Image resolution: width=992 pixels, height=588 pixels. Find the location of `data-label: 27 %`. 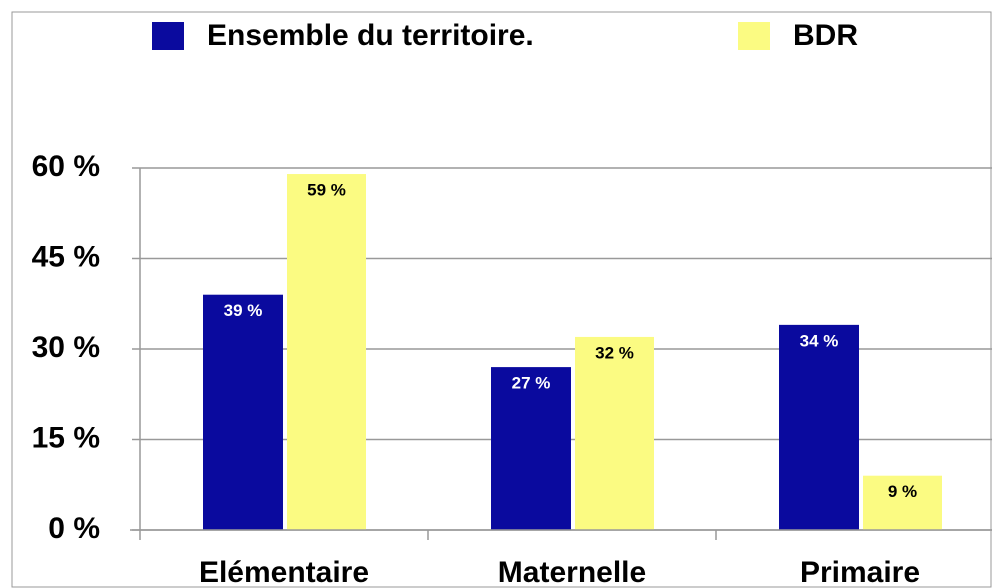

data-label: 27 % is located at coordinates (531, 383).